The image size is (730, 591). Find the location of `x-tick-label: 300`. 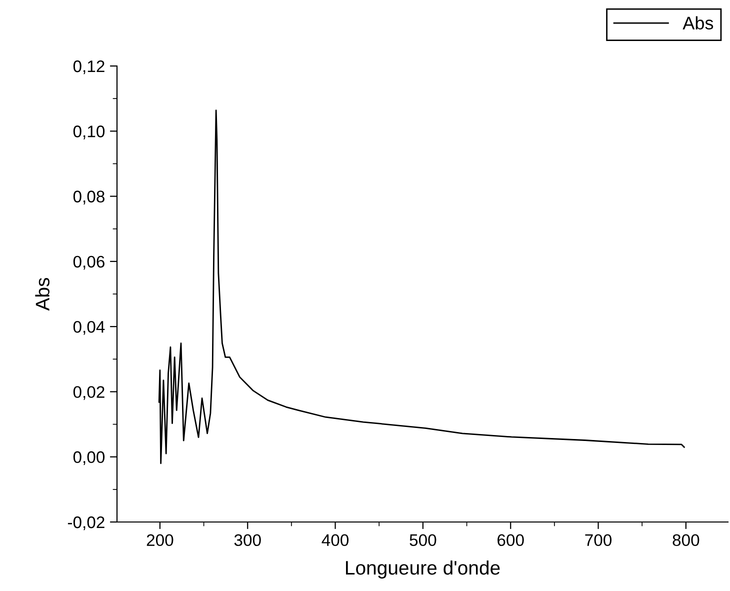

x-tick-label: 300 is located at coordinates (247, 540).